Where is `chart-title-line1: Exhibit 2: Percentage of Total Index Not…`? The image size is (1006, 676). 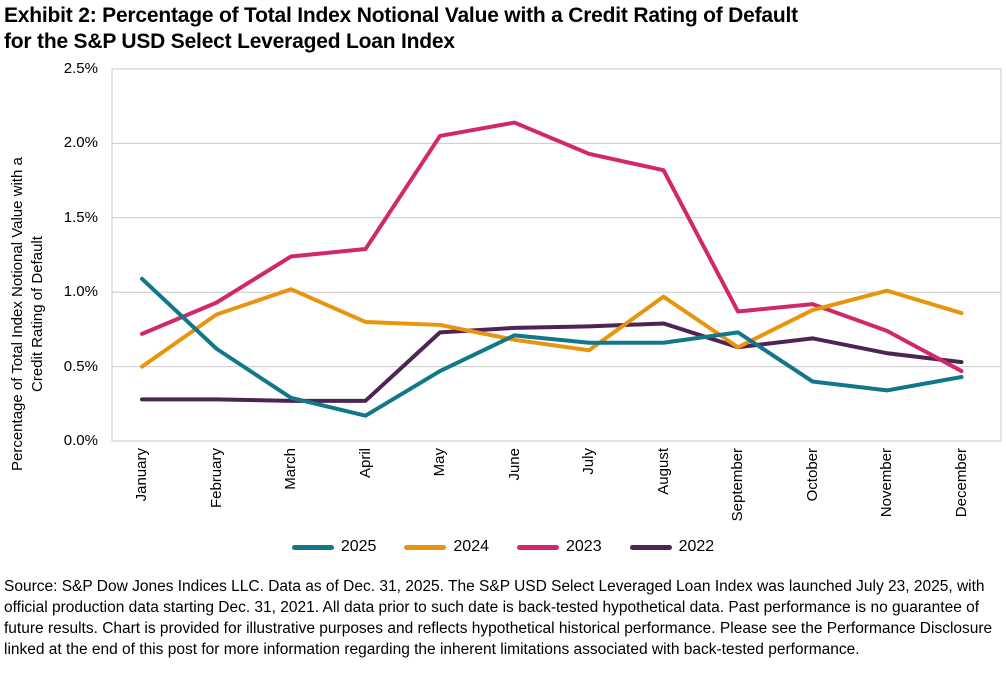
chart-title-line1: Exhibit 2: Percentage of Total Index Not… is located at coordinates (401, 15).